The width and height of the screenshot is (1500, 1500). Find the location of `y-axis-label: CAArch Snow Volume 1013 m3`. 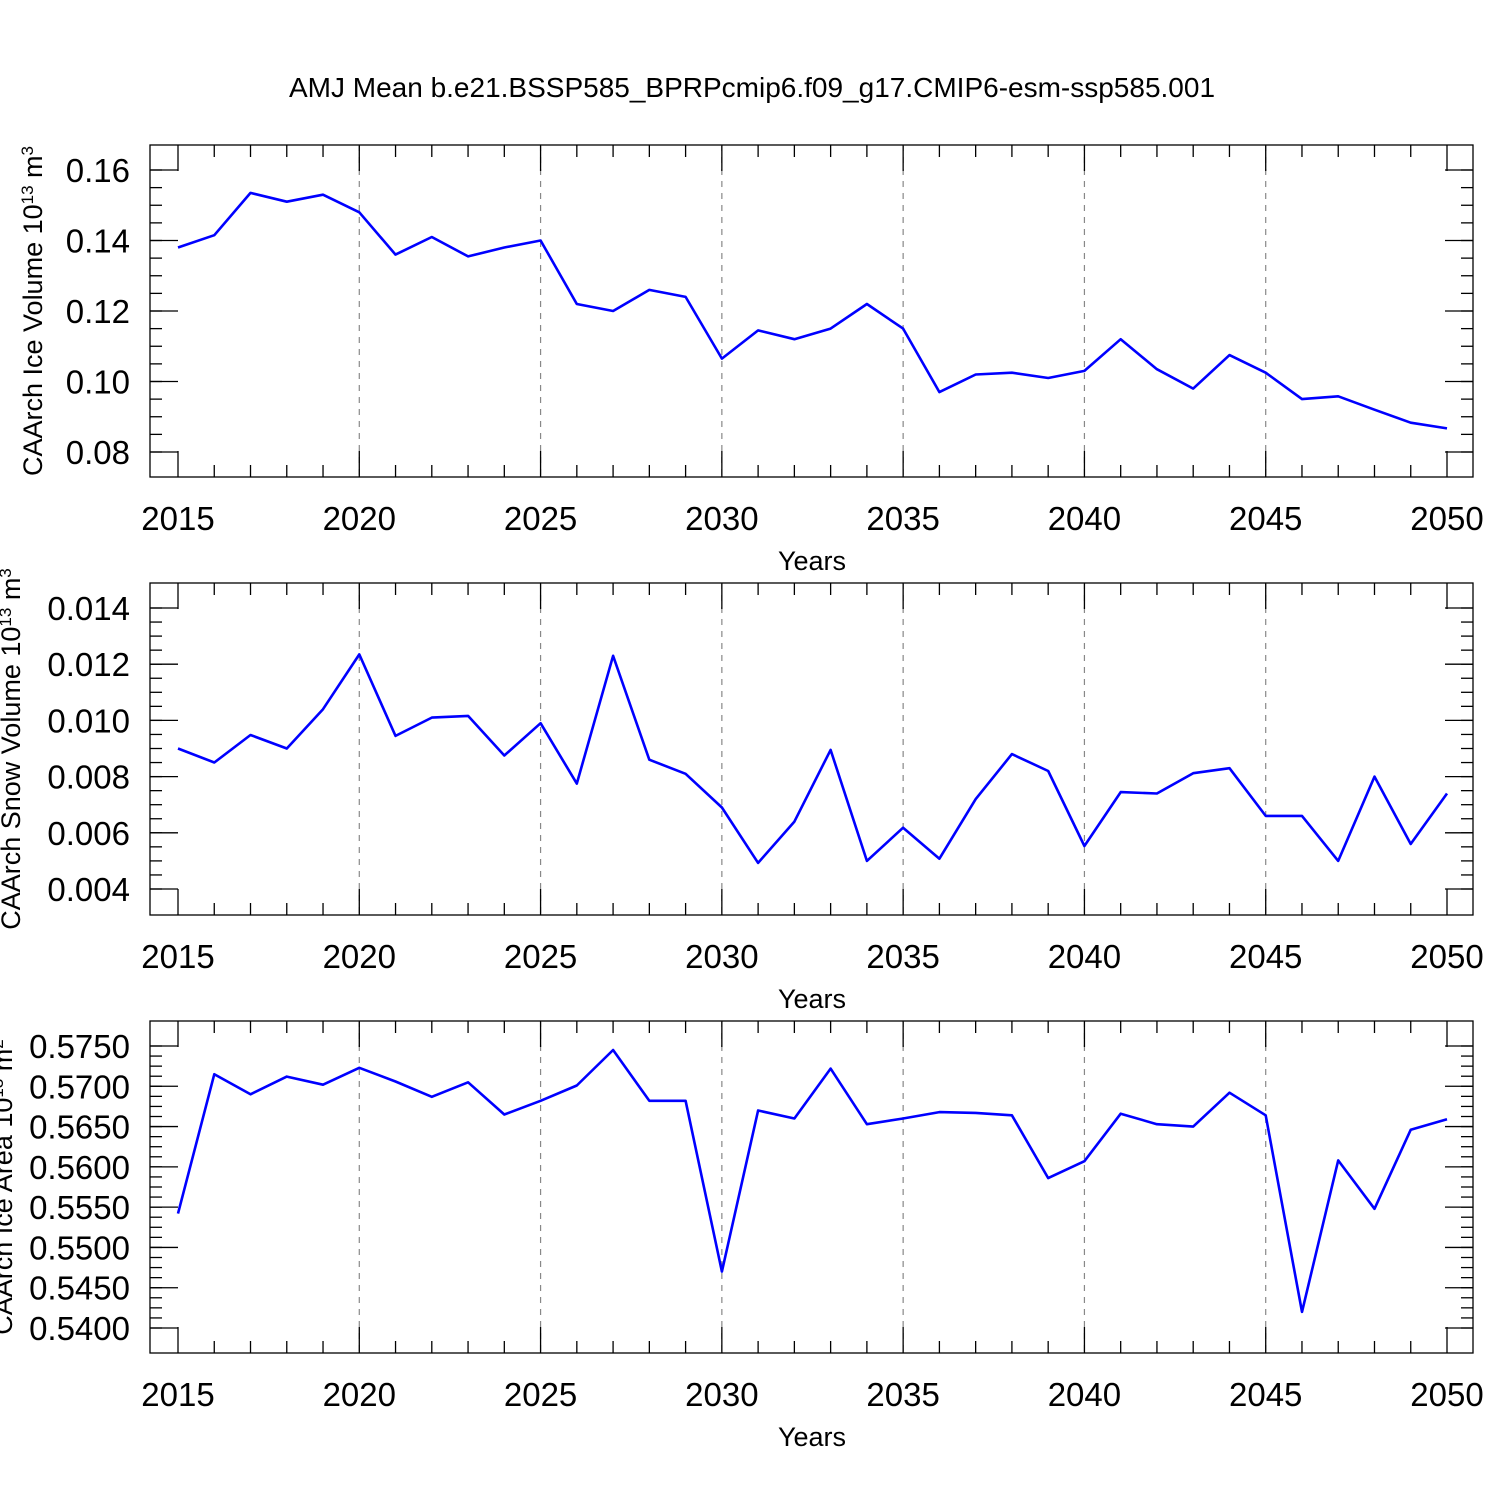

y-axis-label: CAArch Snow Volume 1013 m3 is located at coordinates (13, 749).